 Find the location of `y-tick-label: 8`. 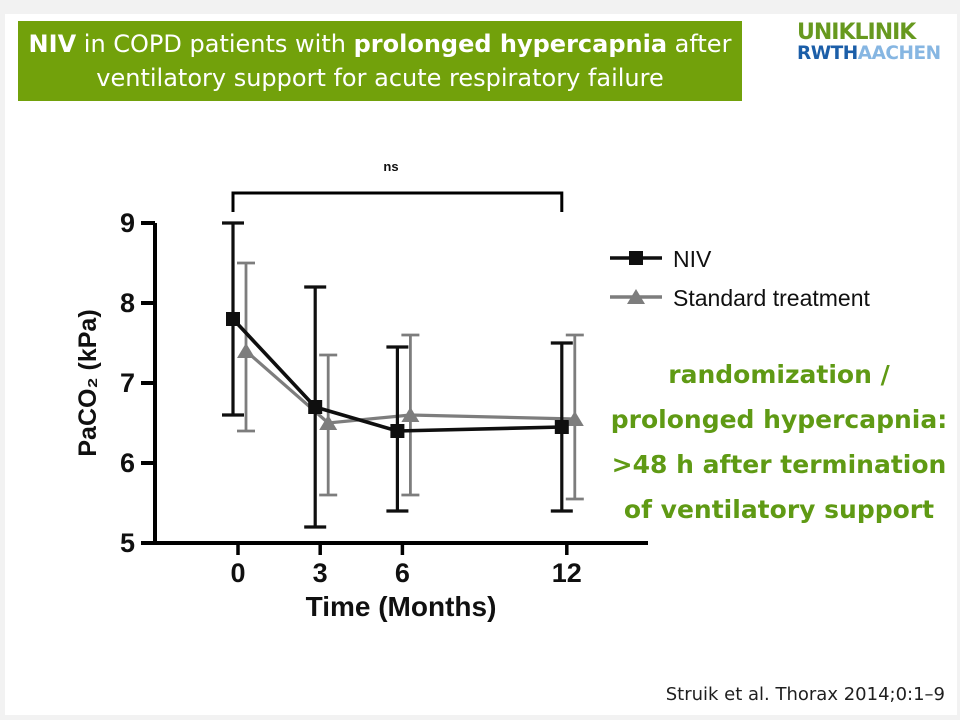

y-tick-label: 8 is located at coordinates (127, 303).